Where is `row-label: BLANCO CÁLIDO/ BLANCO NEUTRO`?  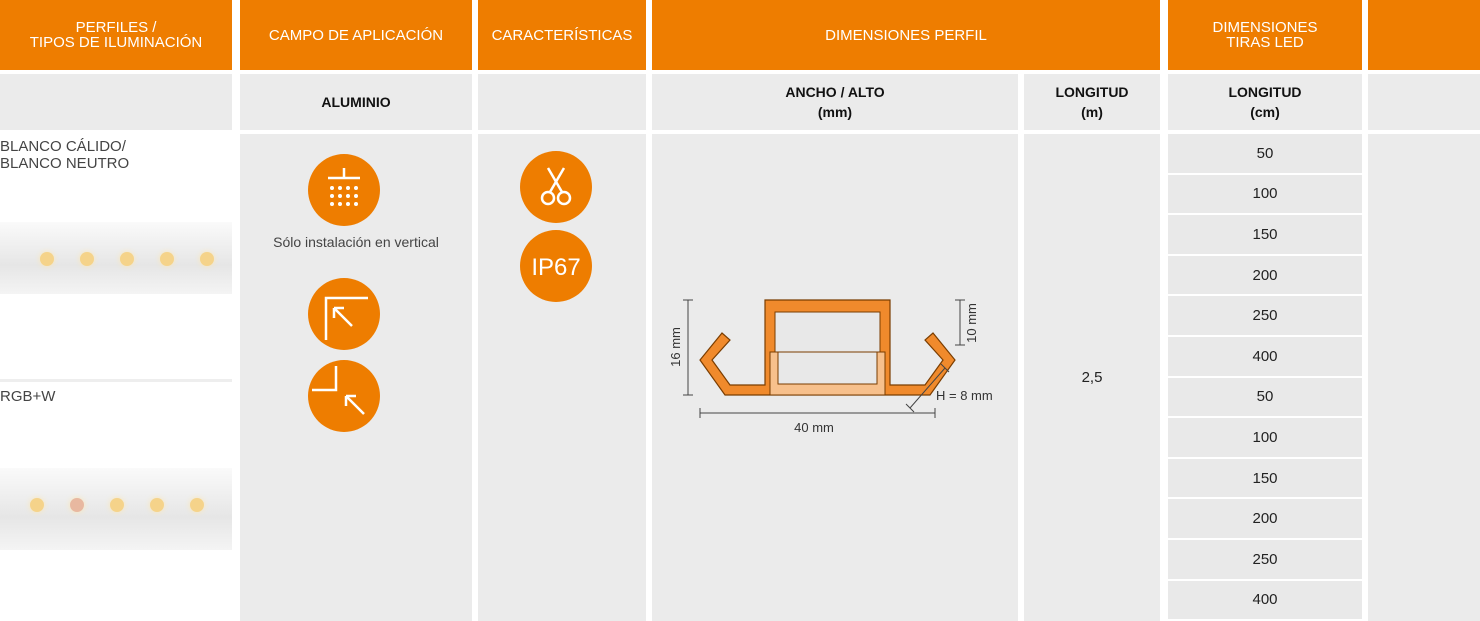
row-label: BLANCO CÁLIDO/ BLANCO NEUTRO is located at coordinates (65, 155).